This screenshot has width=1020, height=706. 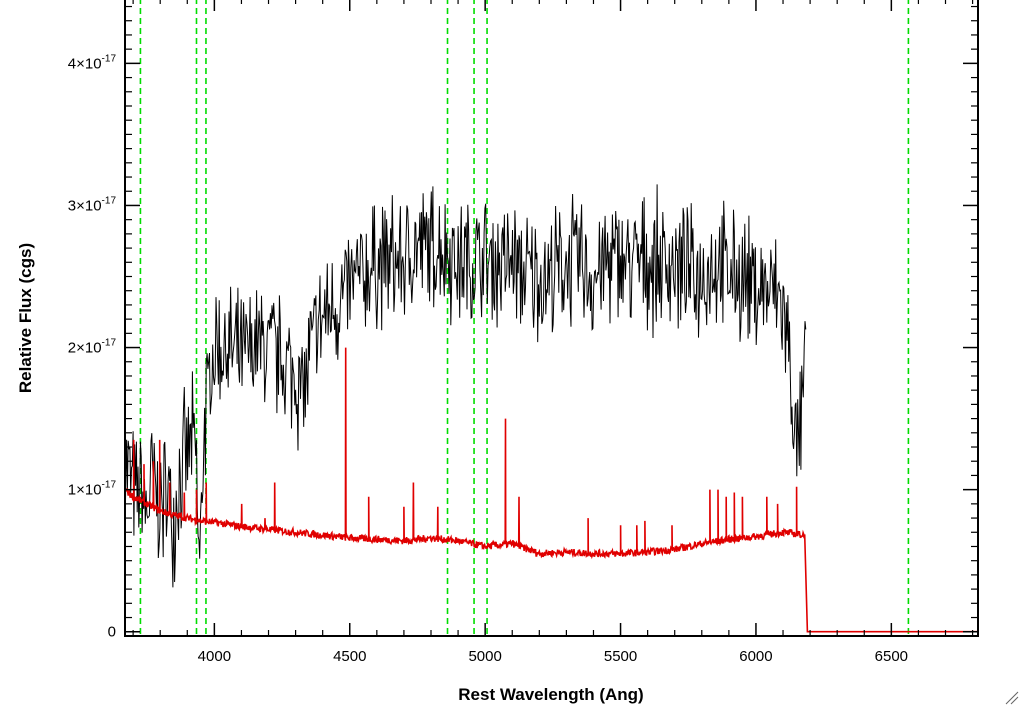 I want to click on resize-grip-icon, so click(x=1012, y=698).